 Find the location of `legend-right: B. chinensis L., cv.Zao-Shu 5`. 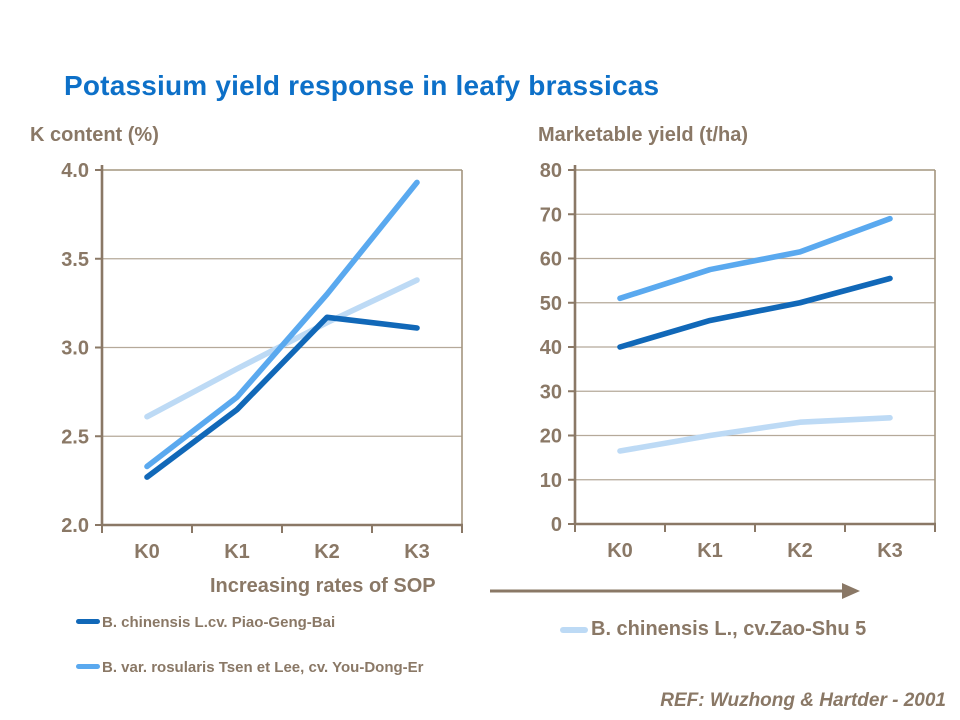

legend-right: B. chinensis L., cv.Zao-Shu 5 is located at coordinates (713, 629).